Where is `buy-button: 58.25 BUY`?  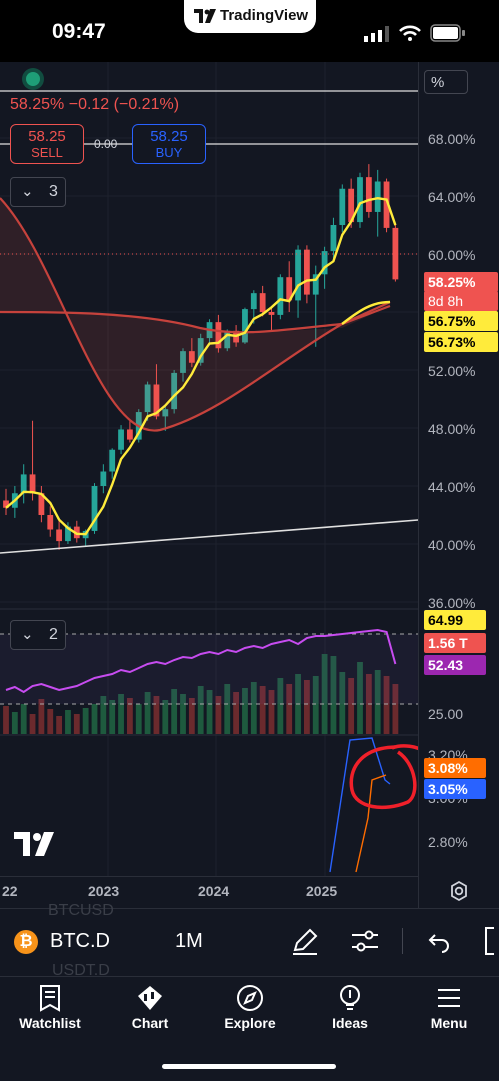
buy-button: 58.25 BUY is located at coordinates (169, 144).